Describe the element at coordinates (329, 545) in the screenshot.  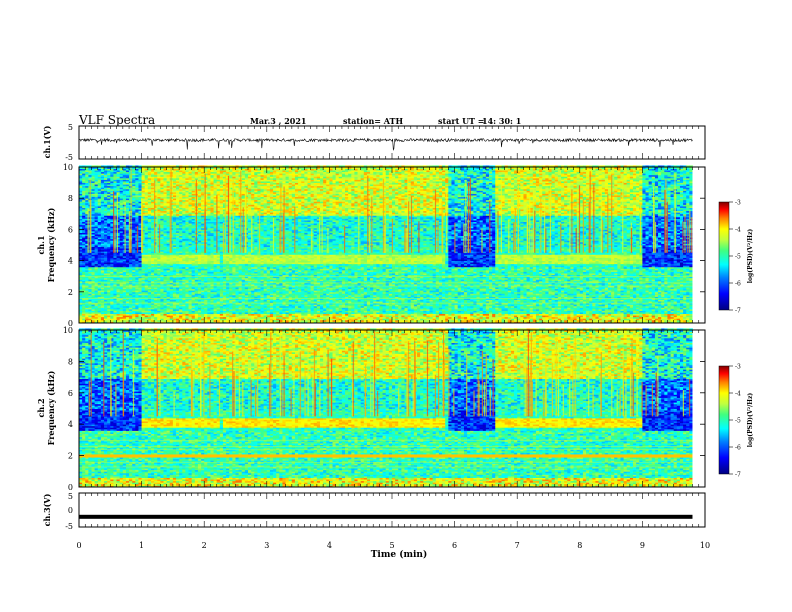
I see `x-tick-label: 4` at that location.